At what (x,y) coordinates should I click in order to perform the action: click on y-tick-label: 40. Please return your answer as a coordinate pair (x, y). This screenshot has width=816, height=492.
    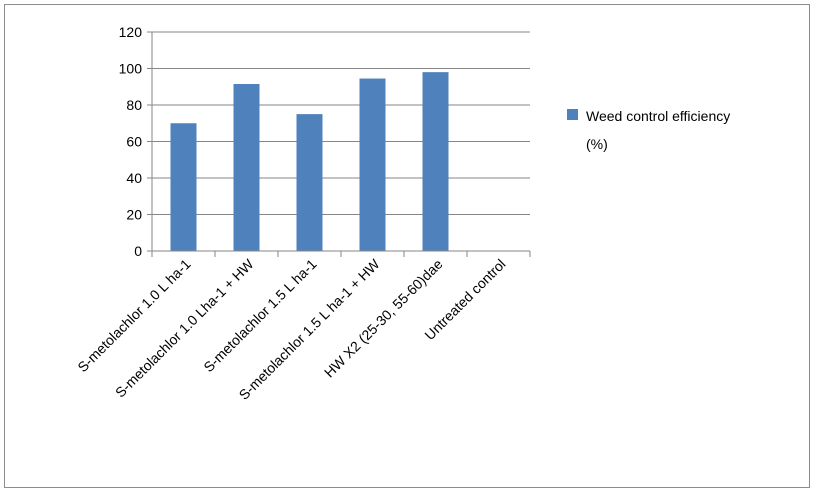
    Looking at the image, I should click on (134, 178).